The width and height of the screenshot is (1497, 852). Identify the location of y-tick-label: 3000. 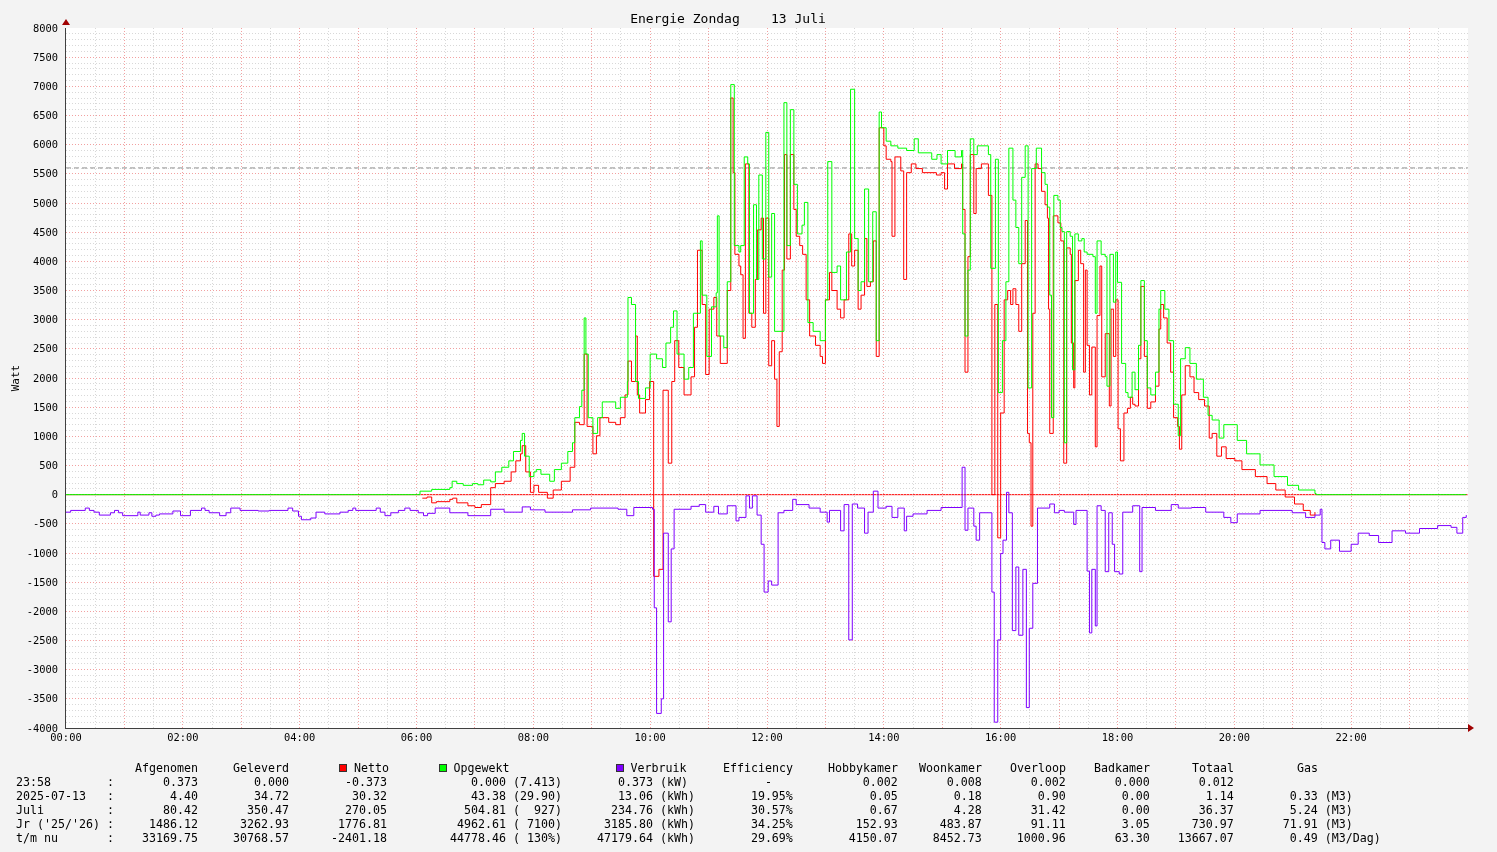
(45, 319).